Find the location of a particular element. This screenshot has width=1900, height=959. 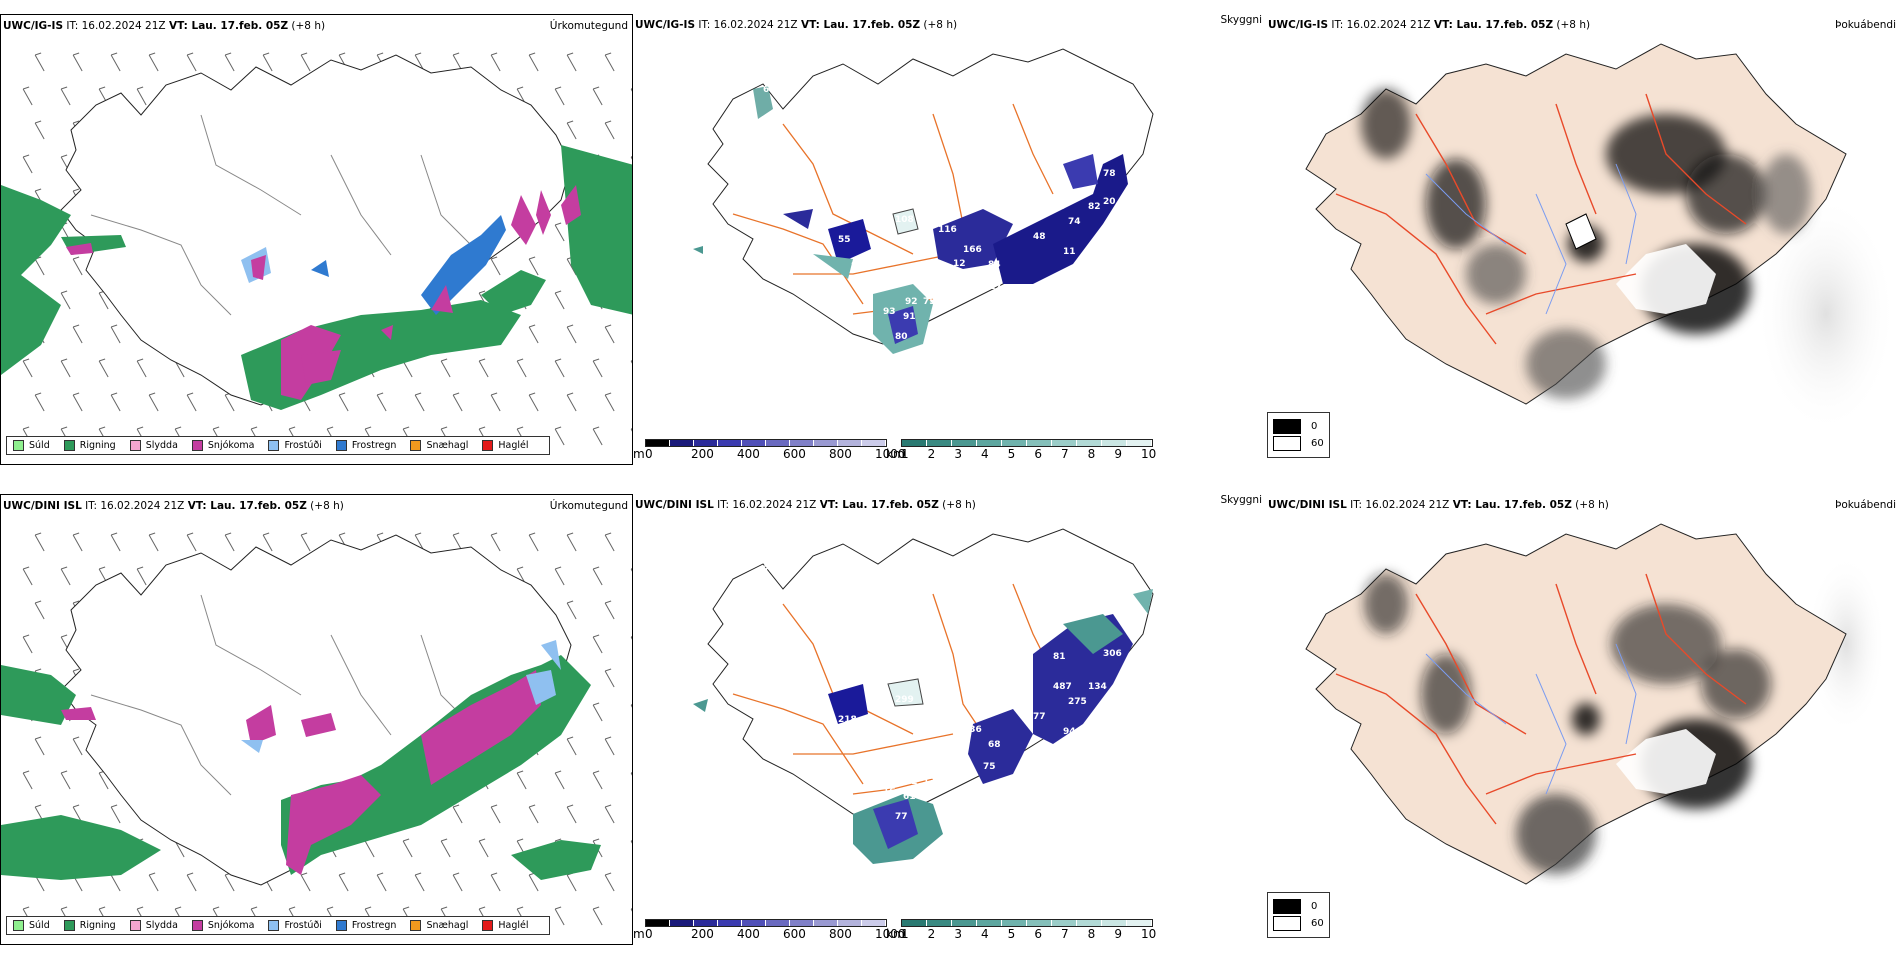

visibility-label: 80 is located at coordinates (901, 337).